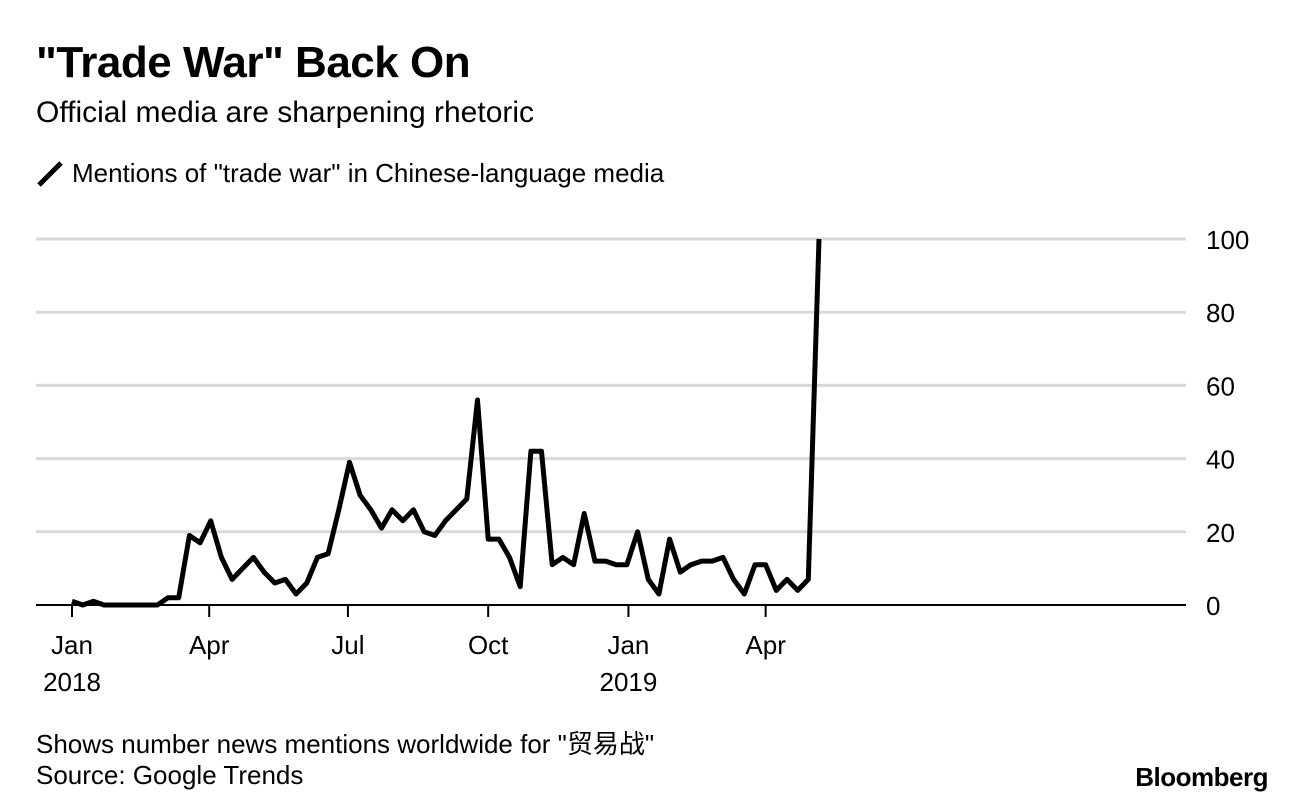 The height and width of the screenshot is (808, 1296). Describe the element at coordinates (1201, 777) in the screenshot. I see `bloomberg-logo: Bloomberg` at that location.